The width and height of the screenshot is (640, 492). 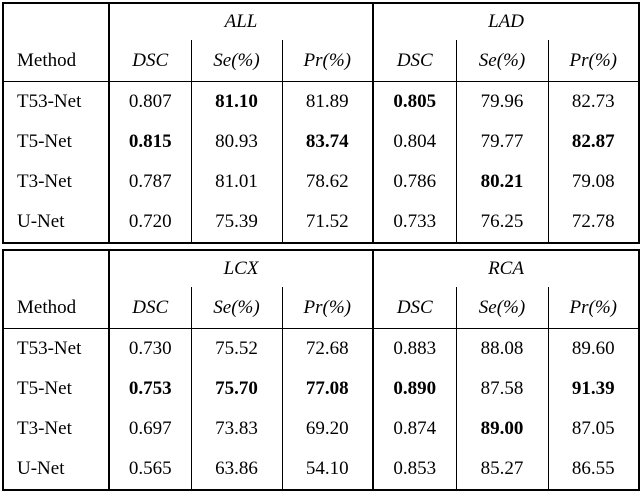 What do you see at coordinates (414, 429) in the screenshot?
I see `value-cell: 0.874` at bounding box center [414, 429].